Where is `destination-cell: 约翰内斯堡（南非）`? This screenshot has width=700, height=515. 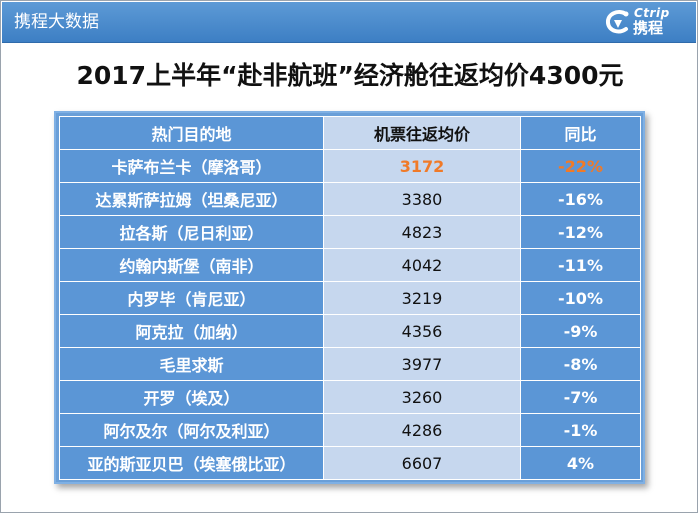 destination-cell: 约翰内斯堡（南非） is located at coordinates (191, 265).